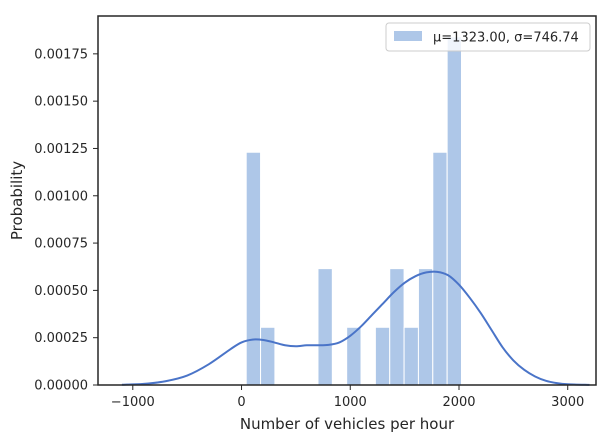 This screenshot has width=611, height=443. I want to click on x-tick-label: 1000, so click(350, 402).